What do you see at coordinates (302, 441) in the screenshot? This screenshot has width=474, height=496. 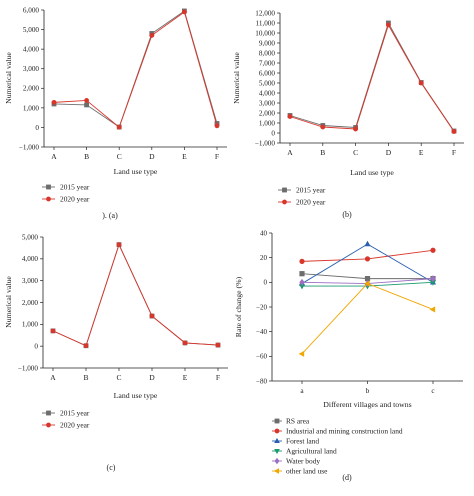 I see `legend-label: Forest land` at bounding box center [302, 441].